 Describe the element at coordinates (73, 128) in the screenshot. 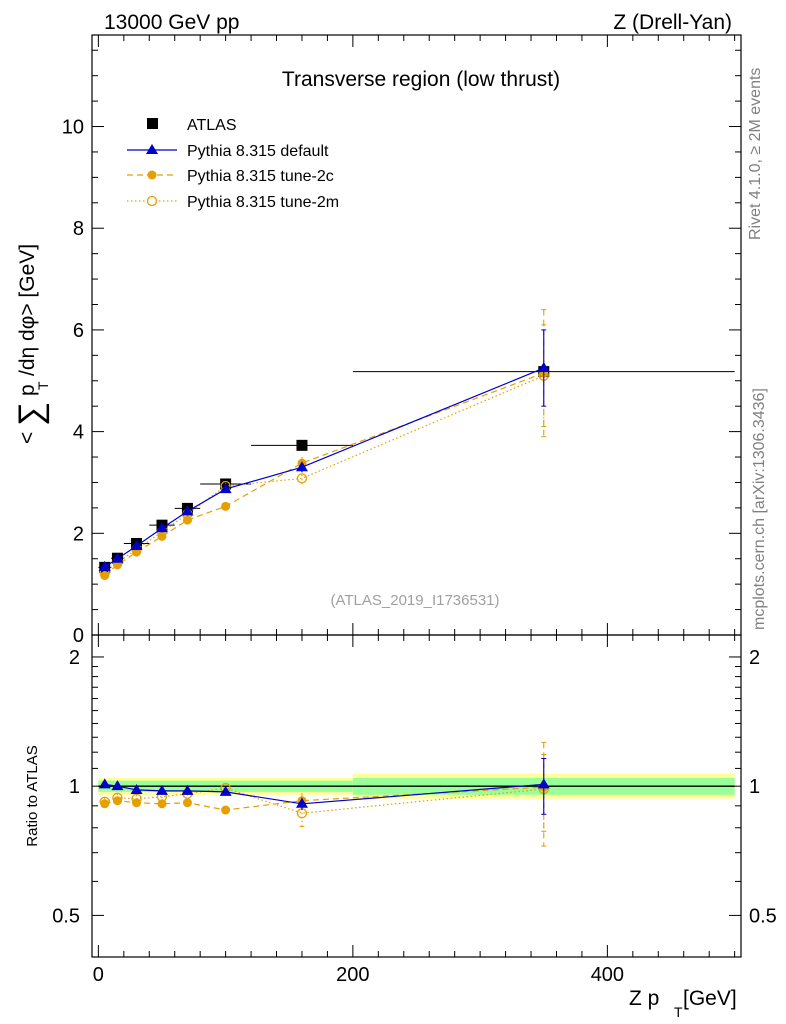

I see `main-y-tick-label: 10` at that location.